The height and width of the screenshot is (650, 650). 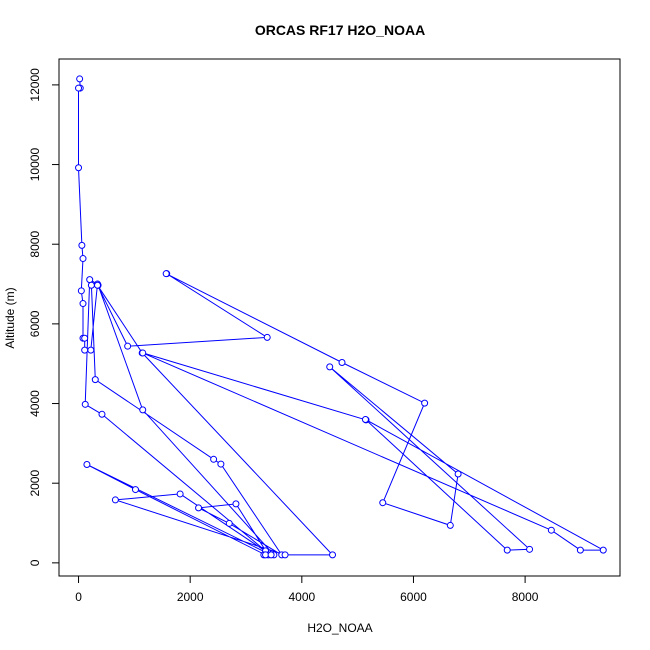 I want to click on x-axis-label: H2O_NOAA, so click(x=339, y=628).